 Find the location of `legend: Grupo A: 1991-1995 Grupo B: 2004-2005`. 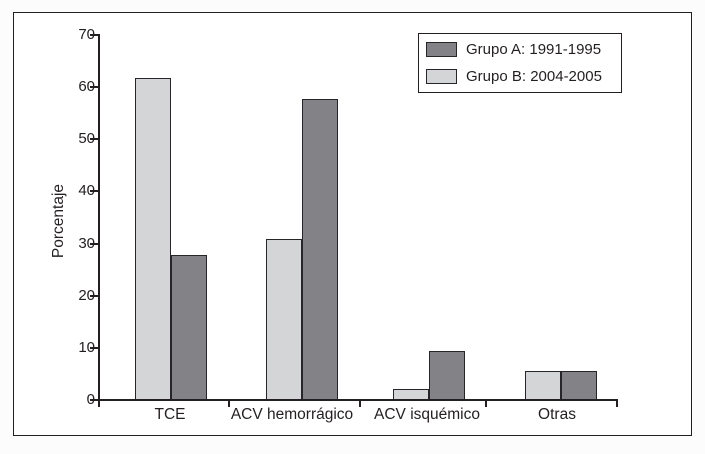

legend: Grupo A: 1991-1995 Grupo B: 2004-2005 is located at coordinates (520, 63).